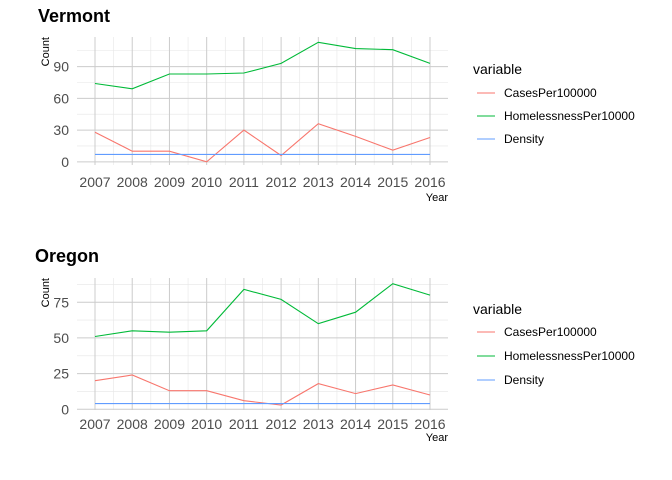 The image size is (672, 480). What do you see at coordinates (74, 16) in the screenshot?
I see `chart-title: Vermont` at bounding box center [74, 16].